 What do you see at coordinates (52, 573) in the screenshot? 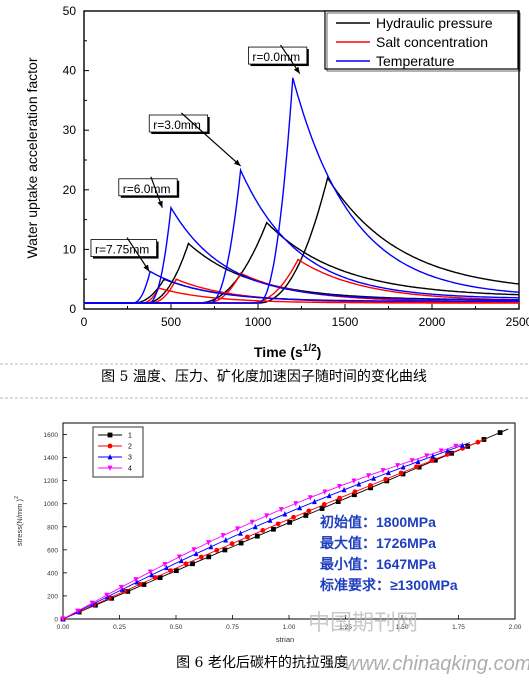
I see `y-tick-label: 400` at bounding box center [52, 573].